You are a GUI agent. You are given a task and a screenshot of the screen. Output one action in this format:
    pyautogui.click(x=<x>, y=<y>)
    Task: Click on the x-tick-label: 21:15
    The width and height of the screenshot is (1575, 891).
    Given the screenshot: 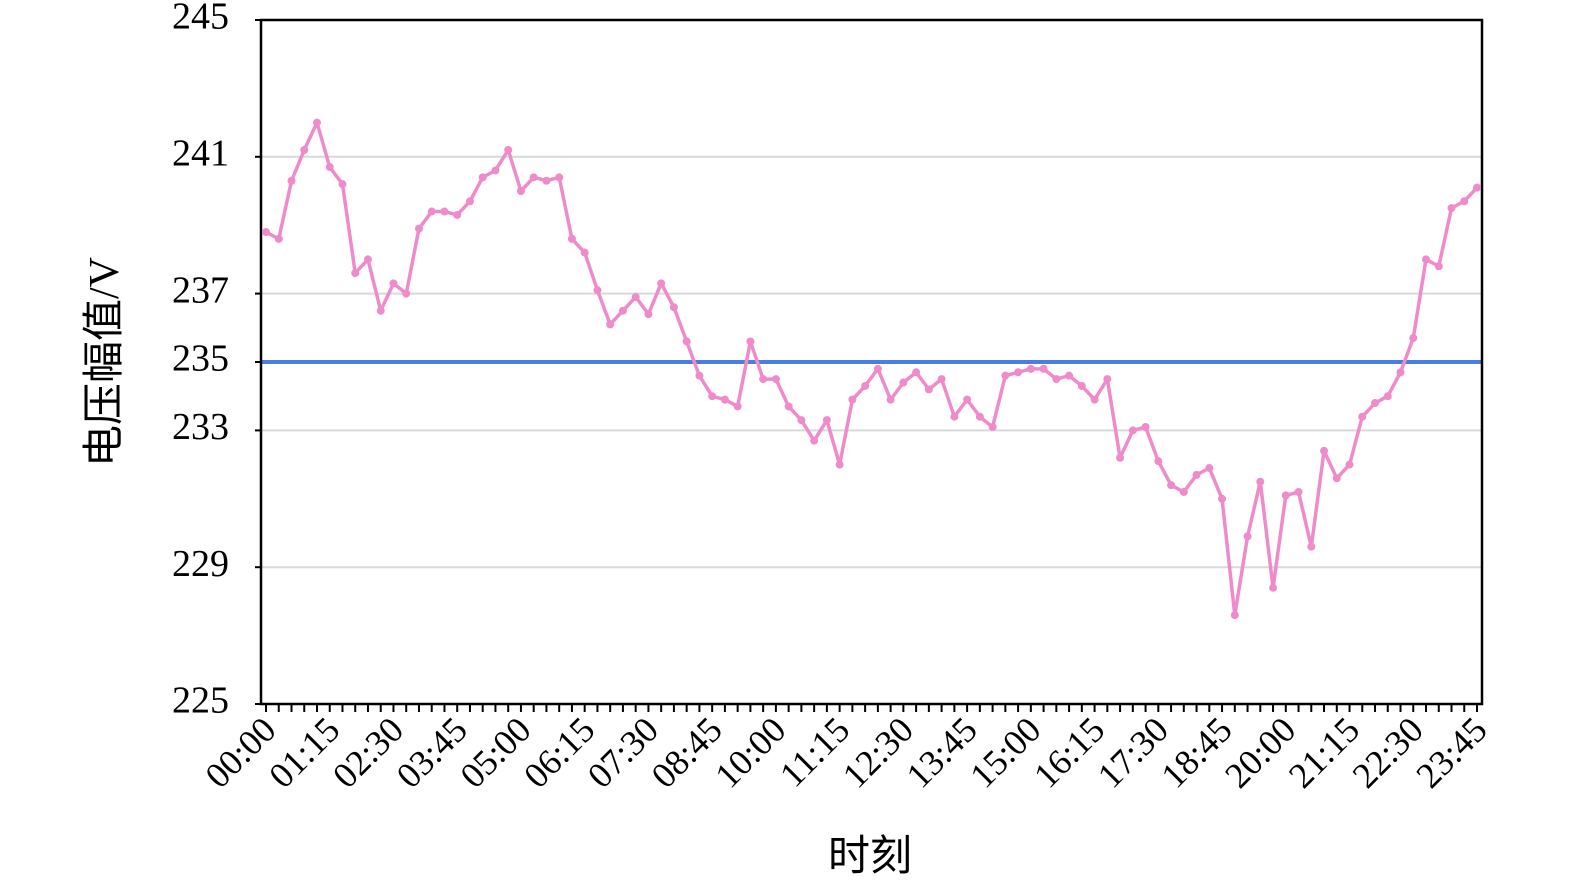 What is the action you would take?
    pyautogui.click(x=1324, y=752)
    